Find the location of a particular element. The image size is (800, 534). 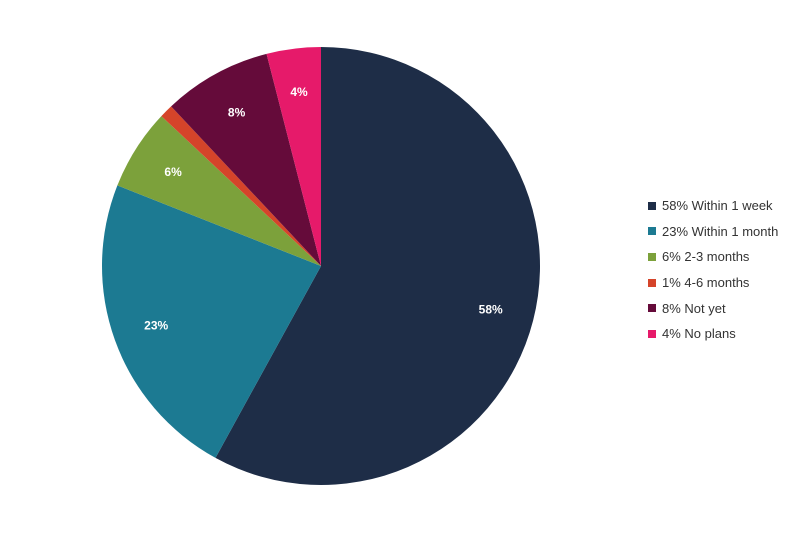

legend-label: 23% Within 1 month is located at coordinates (720, 231).